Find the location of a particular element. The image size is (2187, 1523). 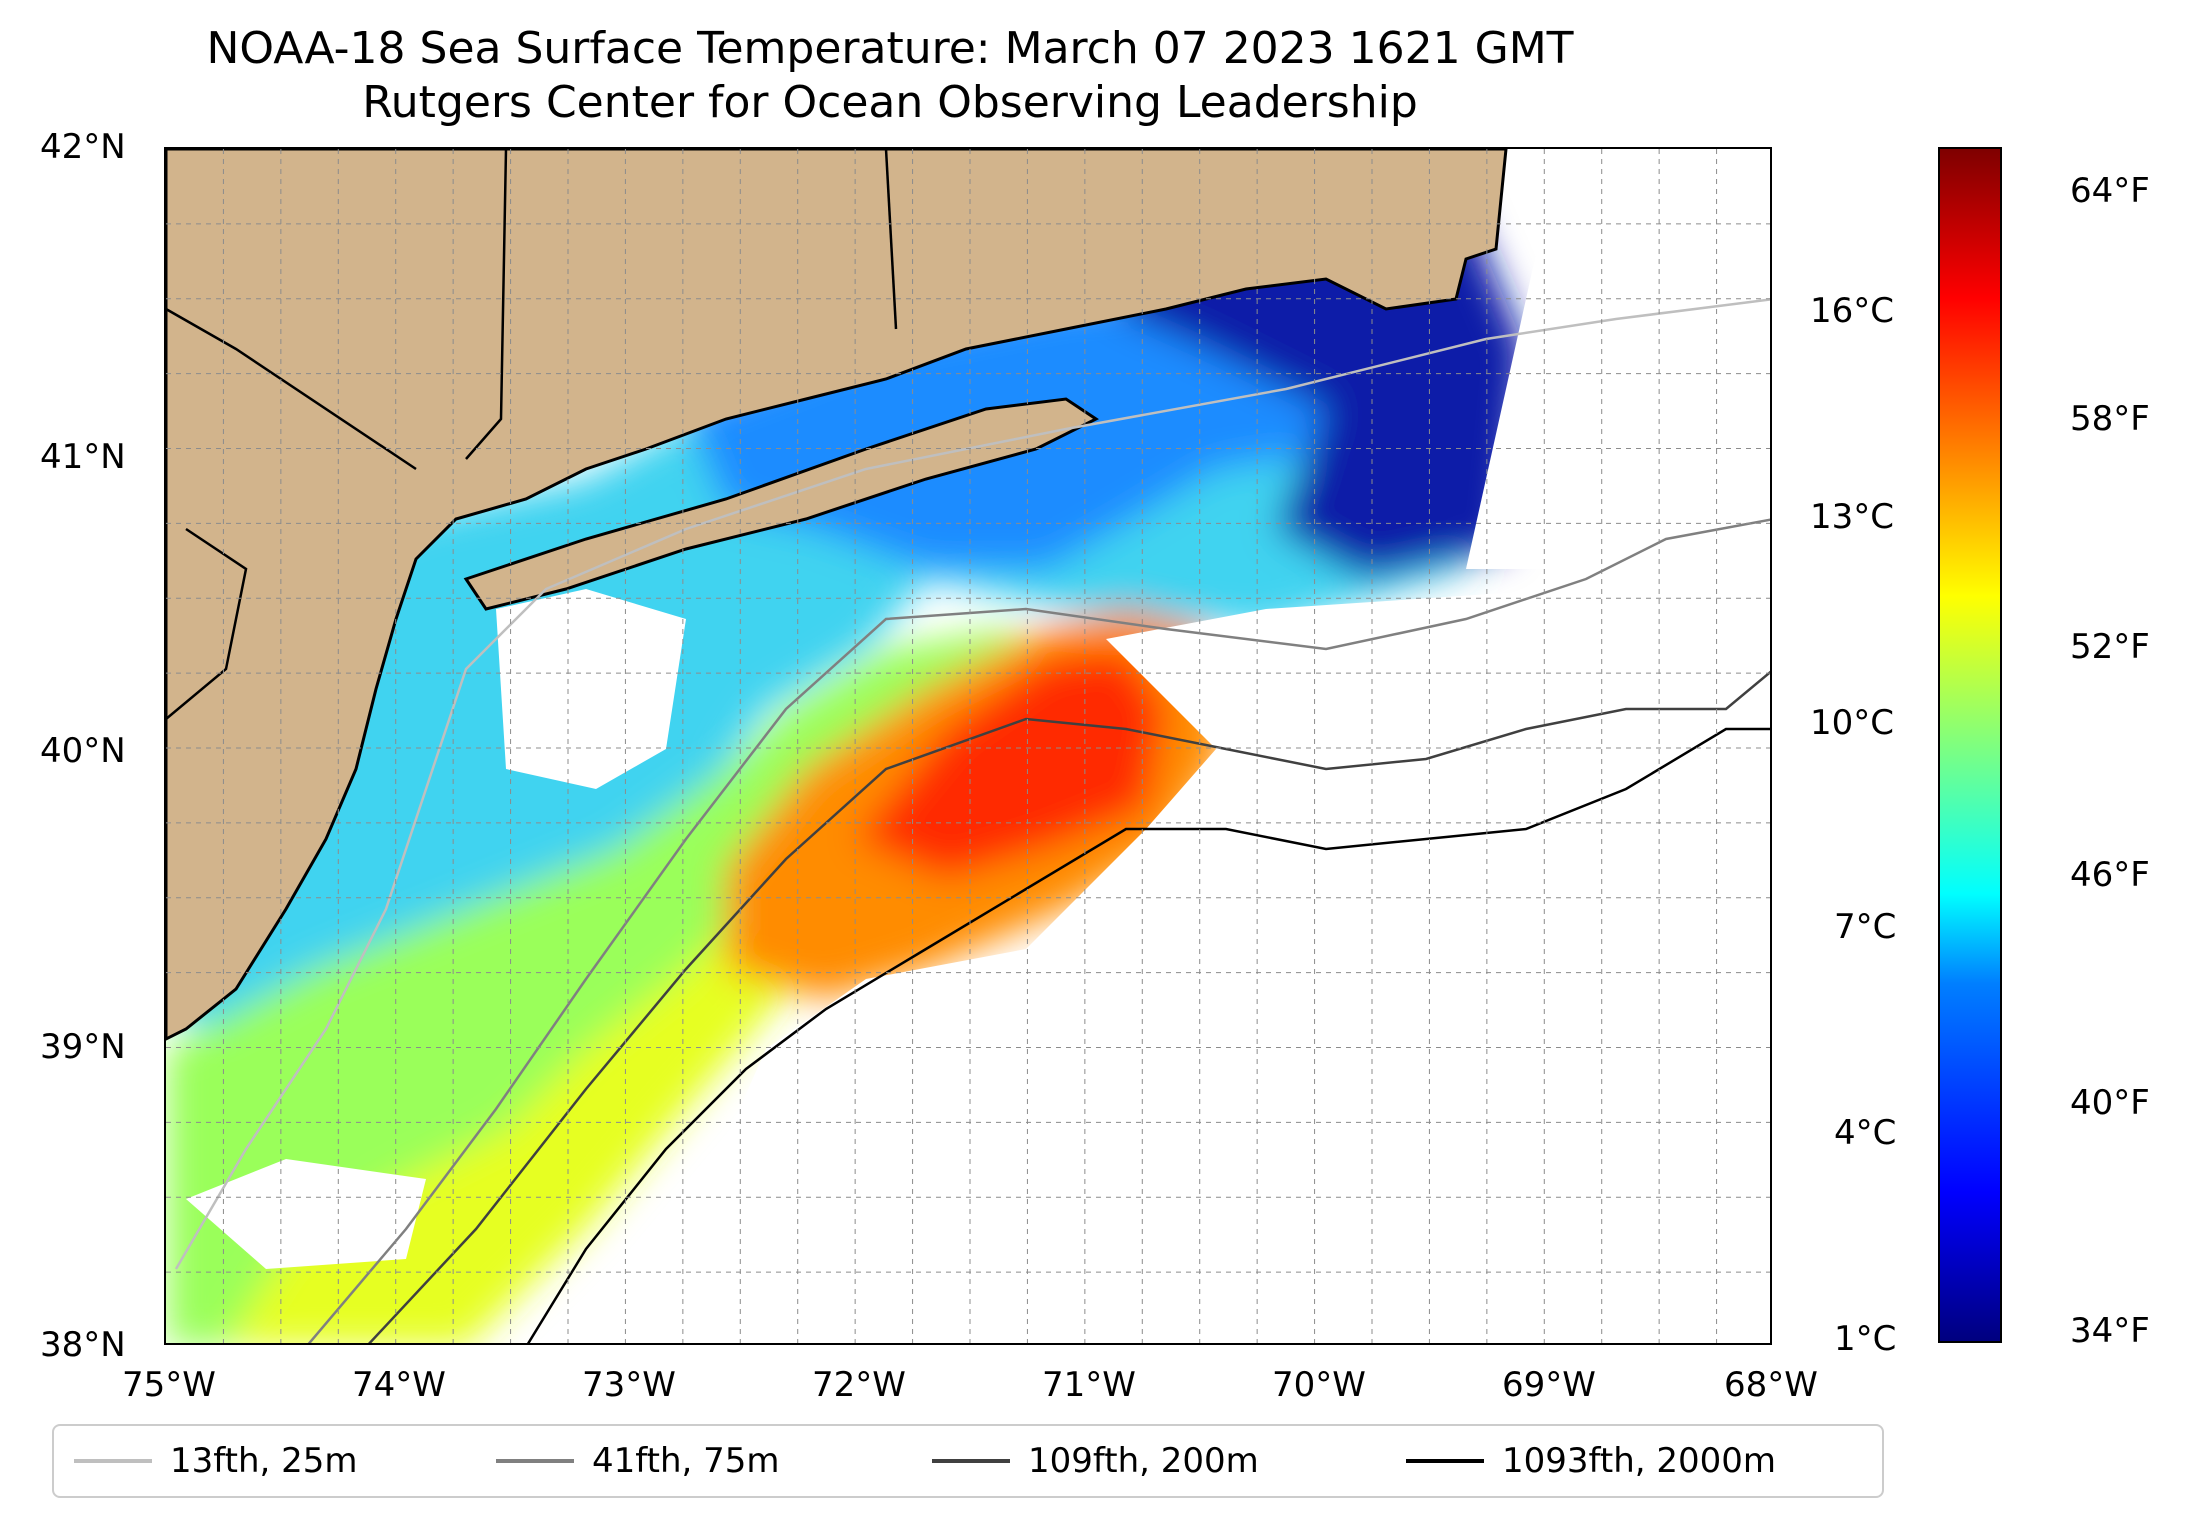

lat-label-41: 41°N is located at coordinates (83, 457).